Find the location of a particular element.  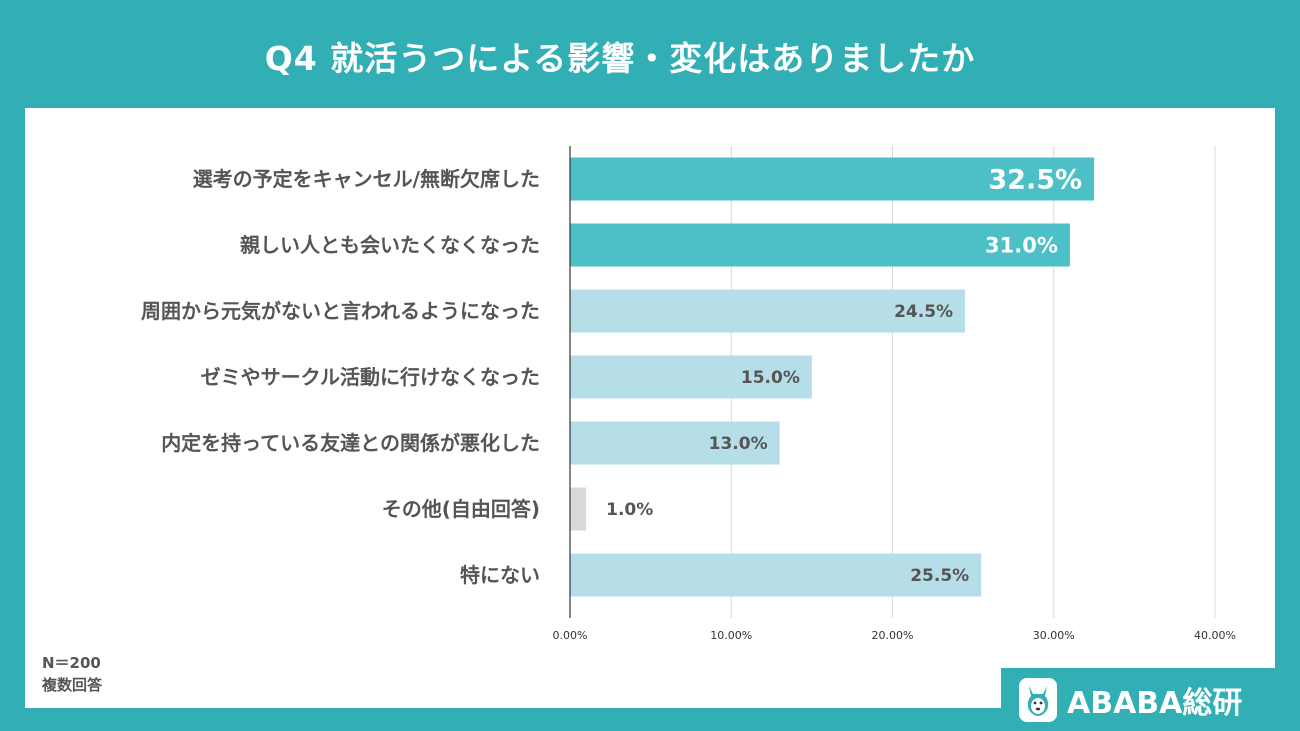

survey-notes: N＝200 複数回答 is located at coordinates (72, 674).